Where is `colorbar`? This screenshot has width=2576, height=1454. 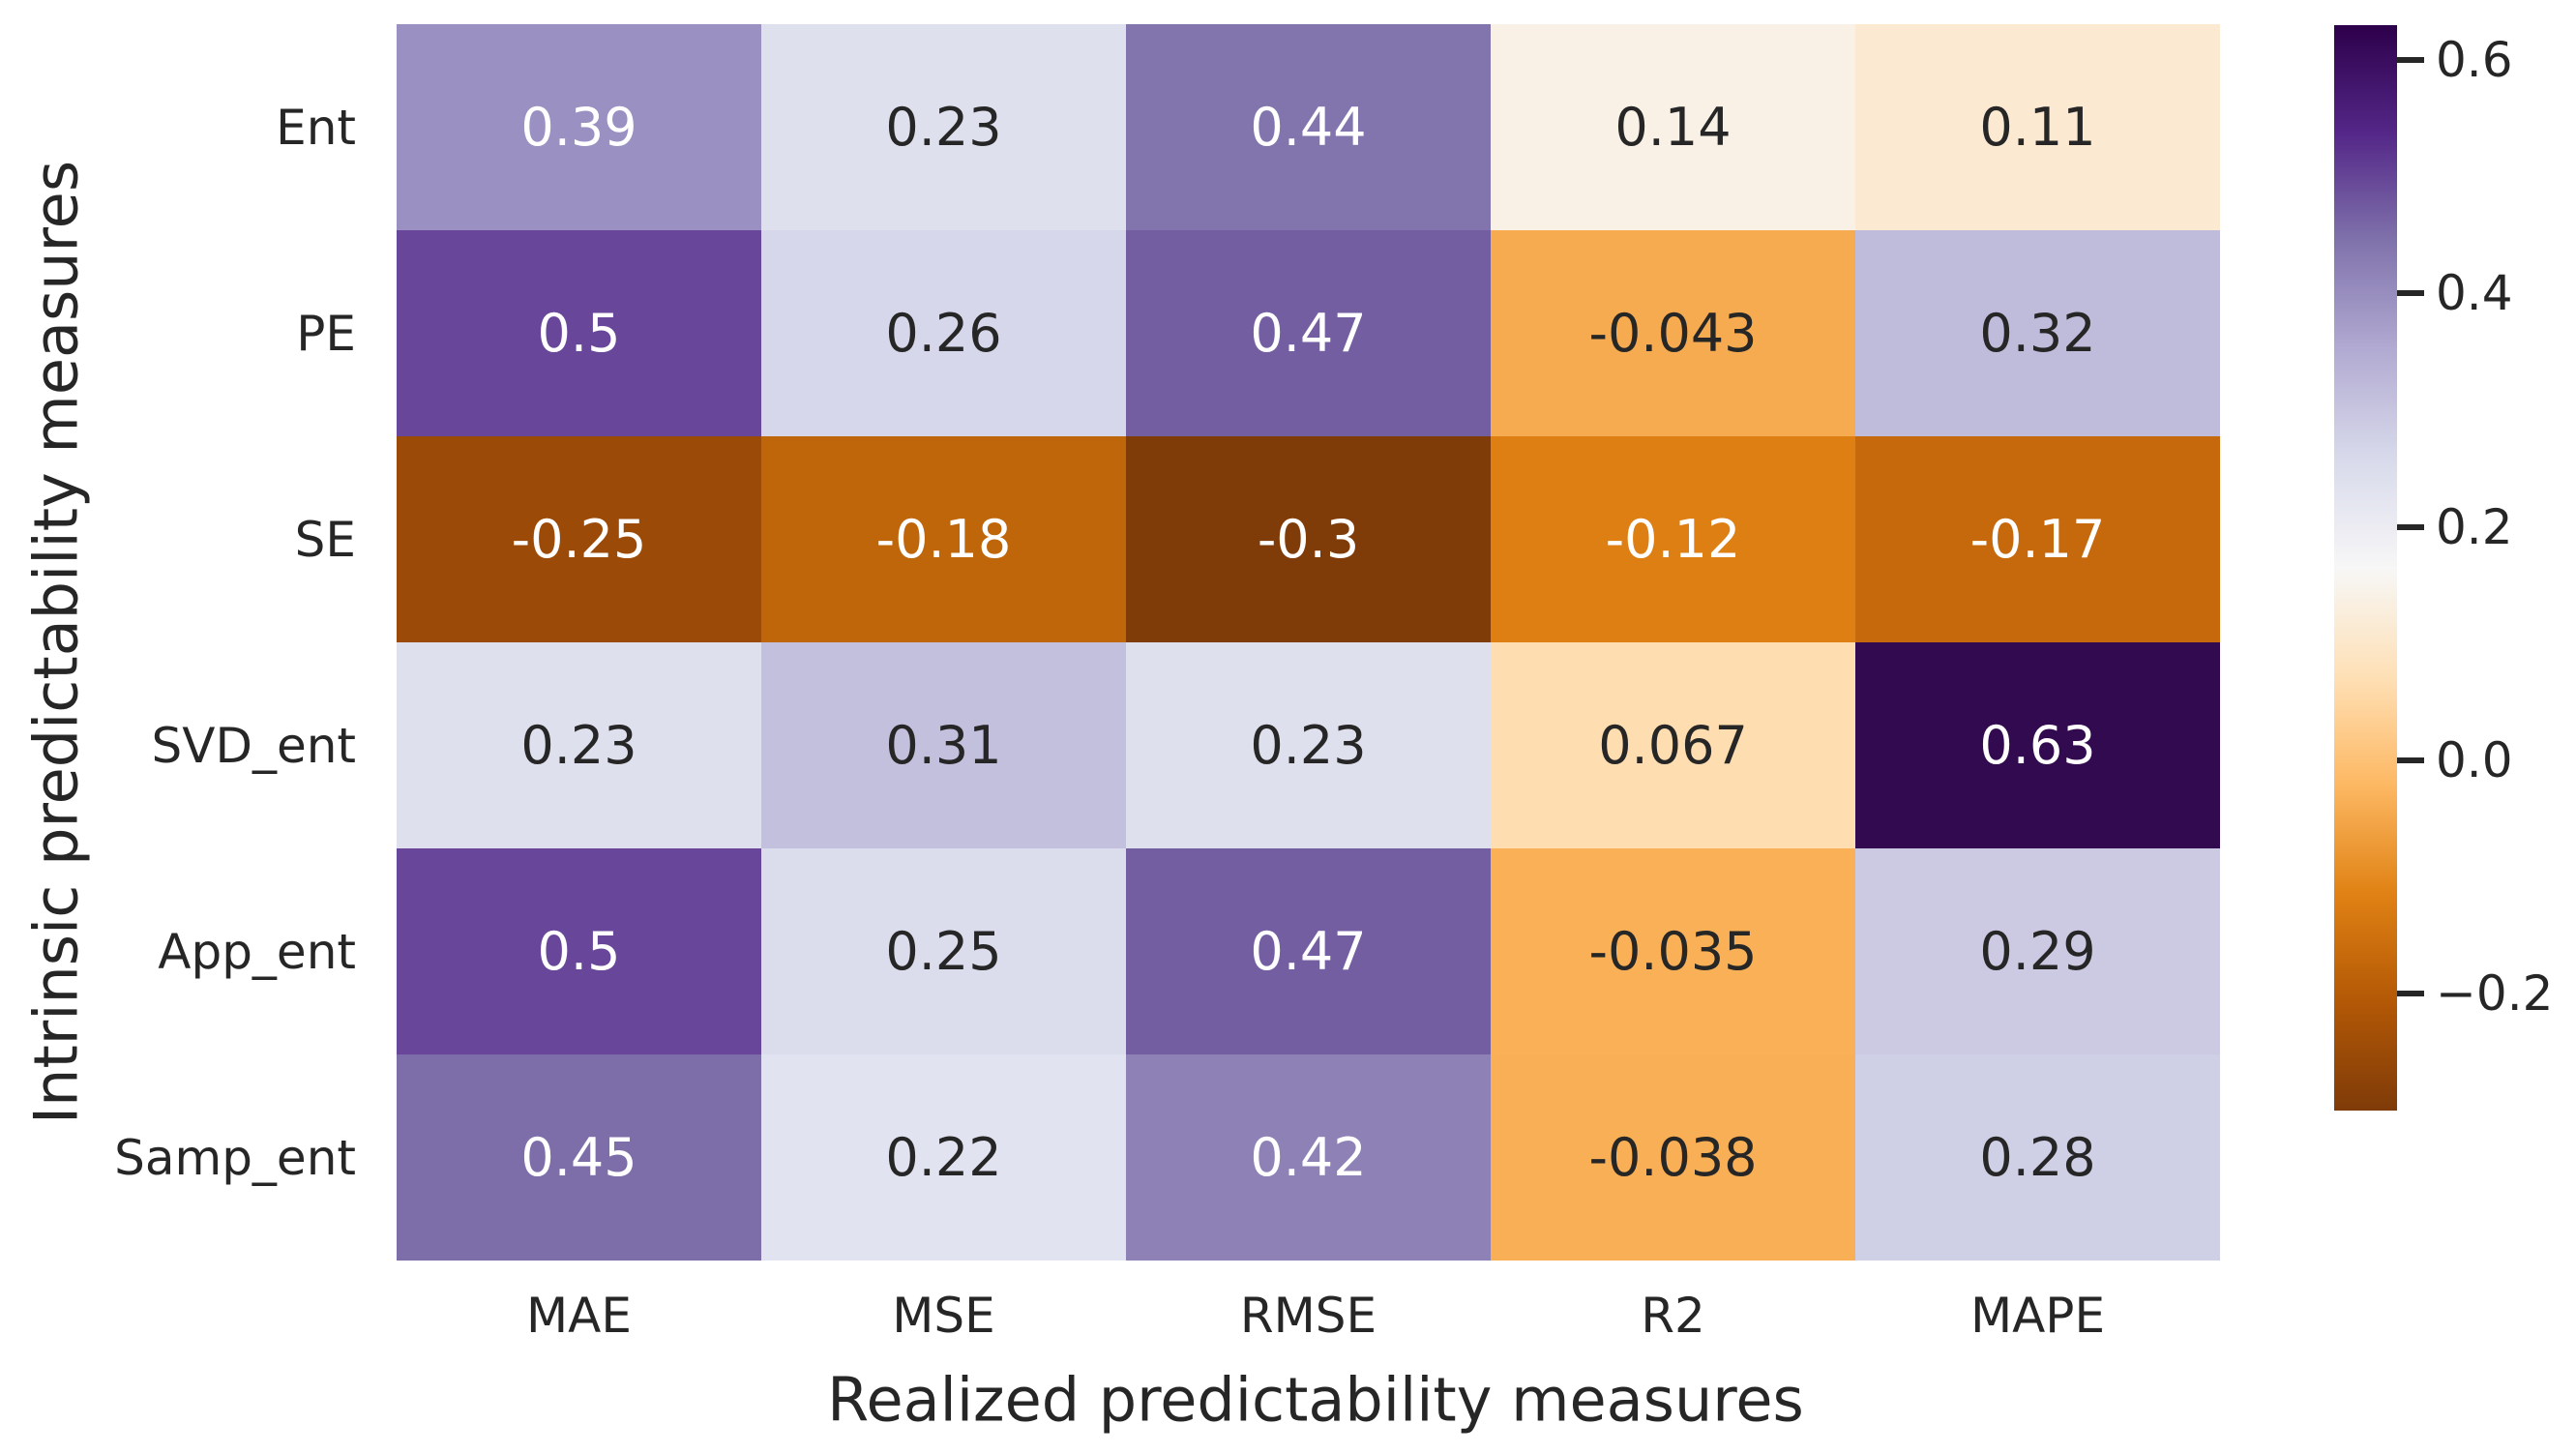
colorbar is located at coordinates (2365, 568).